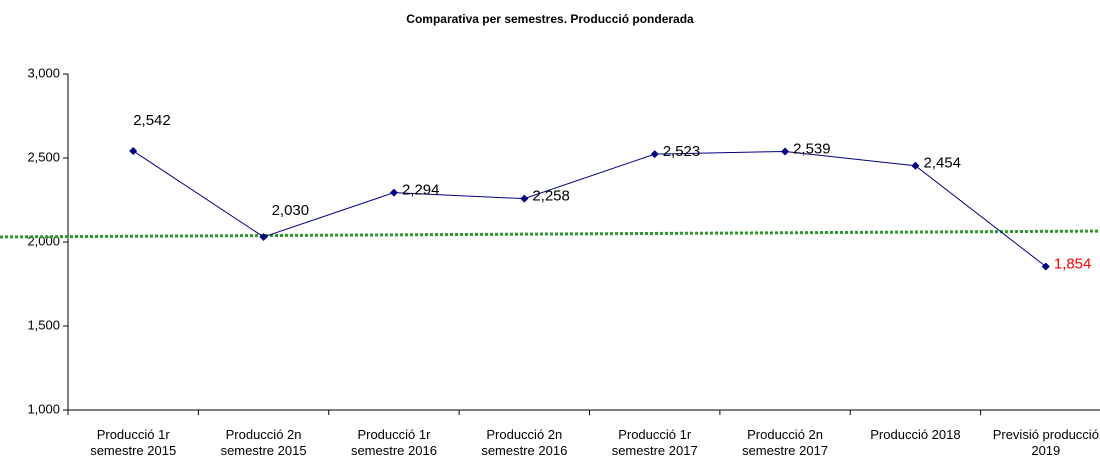 Image resolution: width=1100 pixels, height=463 pixels. What do you see at coordinates (524, 442) in the screenshot?
I see `x-tick-label: Producció 2n semestre 2016` at bounding box center [524, 442].